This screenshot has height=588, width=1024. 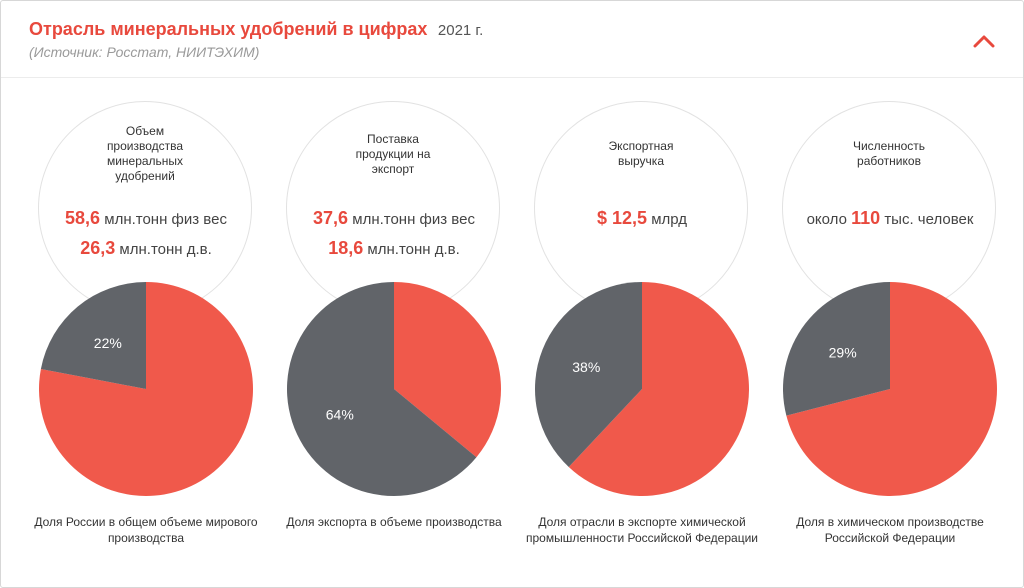 I want to click on metric-value: 110, so click(x=866, y=218).